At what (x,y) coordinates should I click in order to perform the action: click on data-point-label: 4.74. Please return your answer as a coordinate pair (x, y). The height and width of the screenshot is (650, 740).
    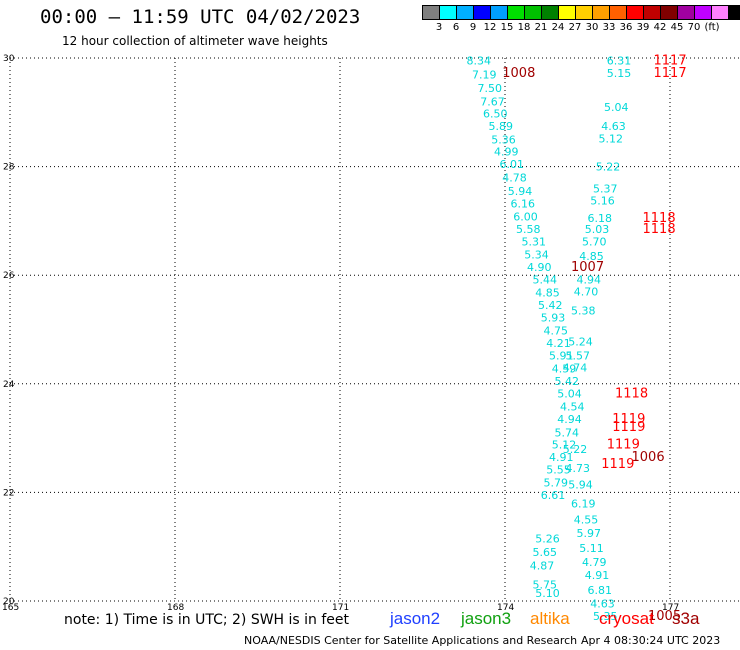
    Looking at the image, I should click on (575, 368).